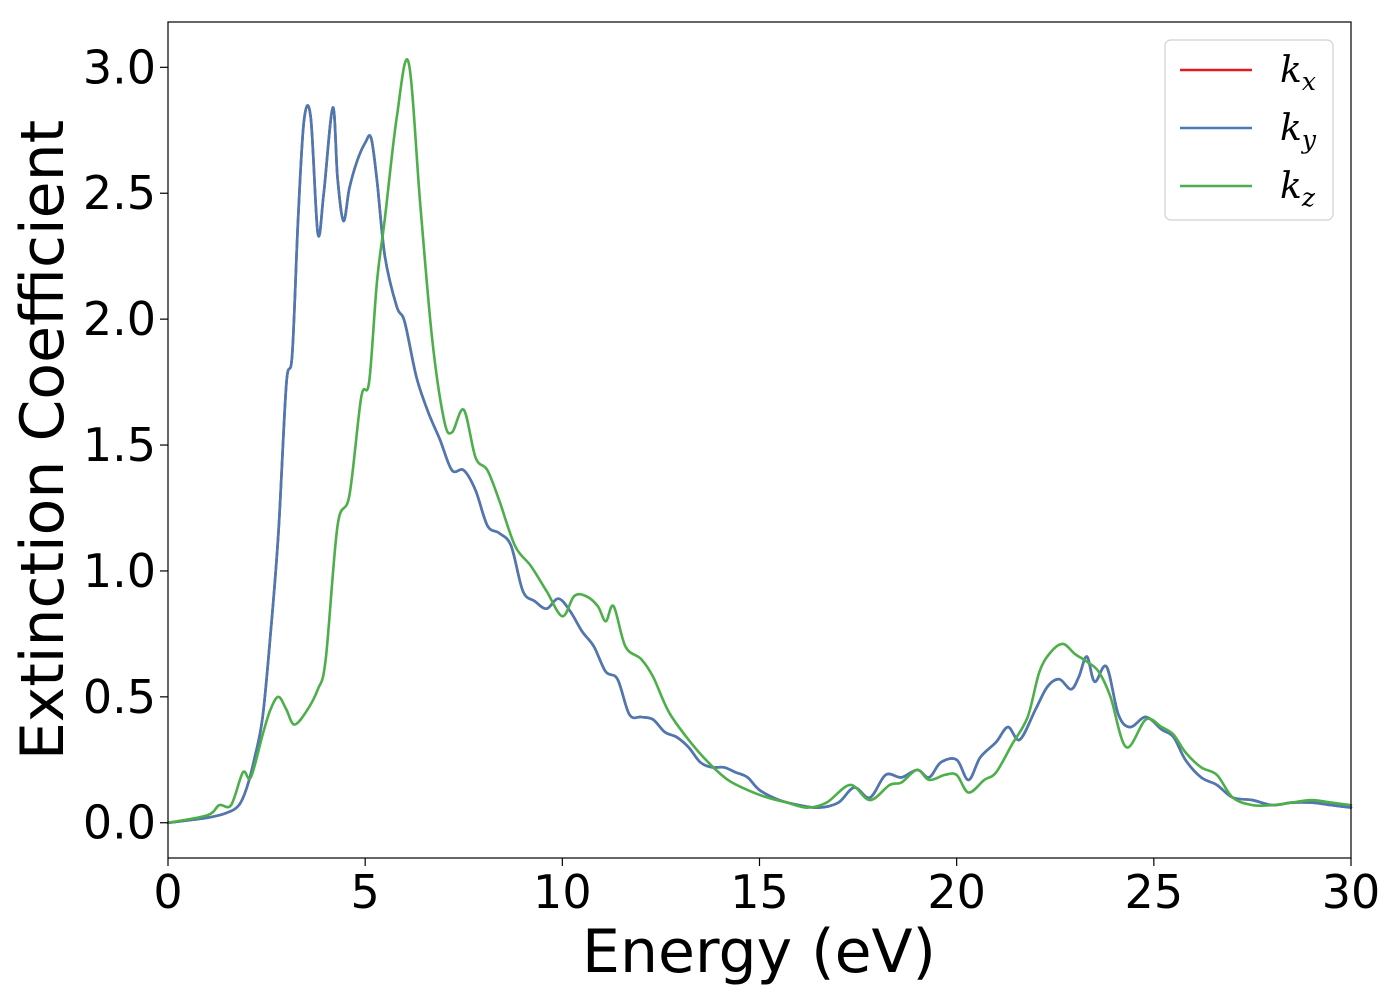 The height and width of the screenshot is (1000, 1400). I want to click on y-axis-title: Extinction Coefficient, so click(43, 440).